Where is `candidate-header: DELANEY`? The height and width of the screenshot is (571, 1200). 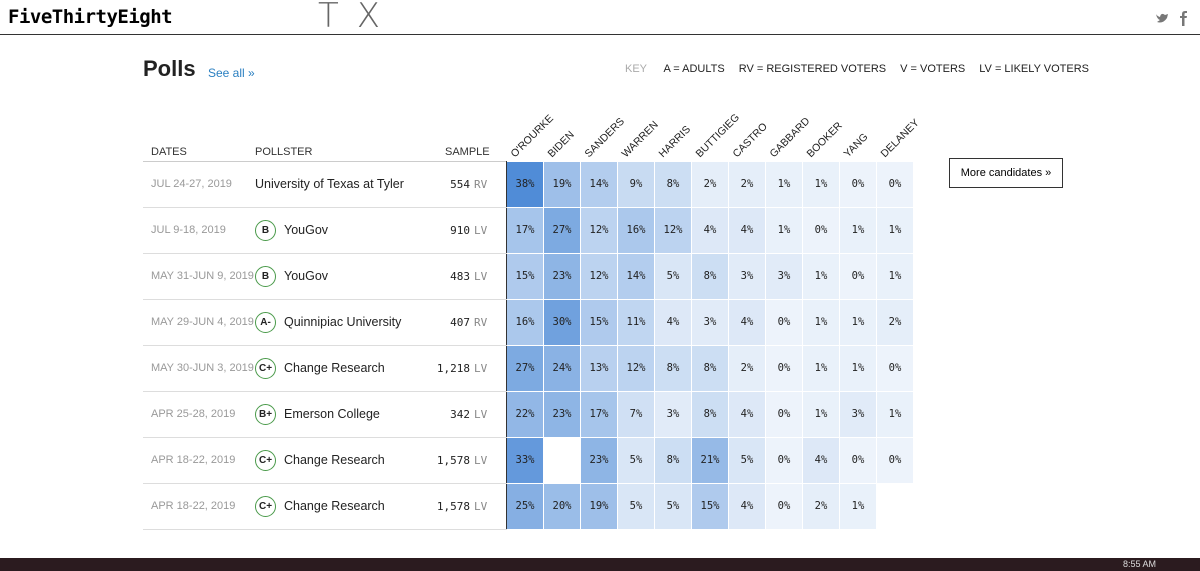
candidate-header: DELANEY is located at coordinates (900, 138).